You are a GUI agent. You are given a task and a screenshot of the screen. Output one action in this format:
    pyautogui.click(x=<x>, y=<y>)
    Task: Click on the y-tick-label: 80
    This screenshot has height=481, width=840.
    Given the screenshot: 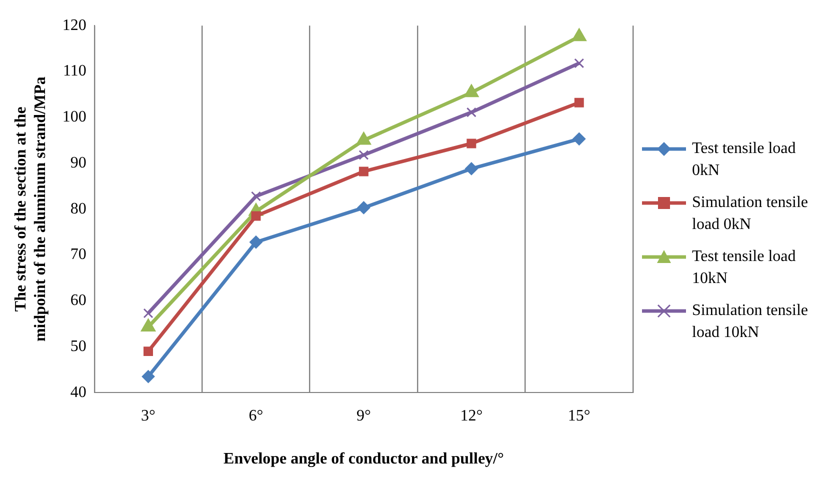 What is the action you would take?
    pyautogui.click(x=78, y=209)
    